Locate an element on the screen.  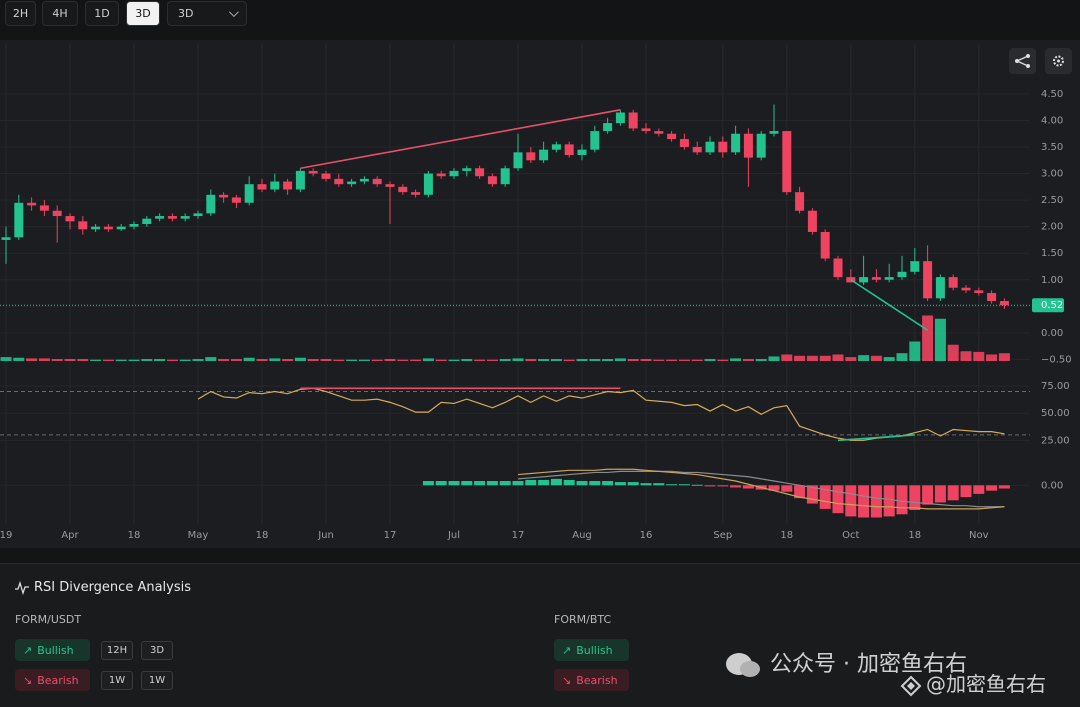
x-tick-label: Aug is located at coordinates (582, 535).